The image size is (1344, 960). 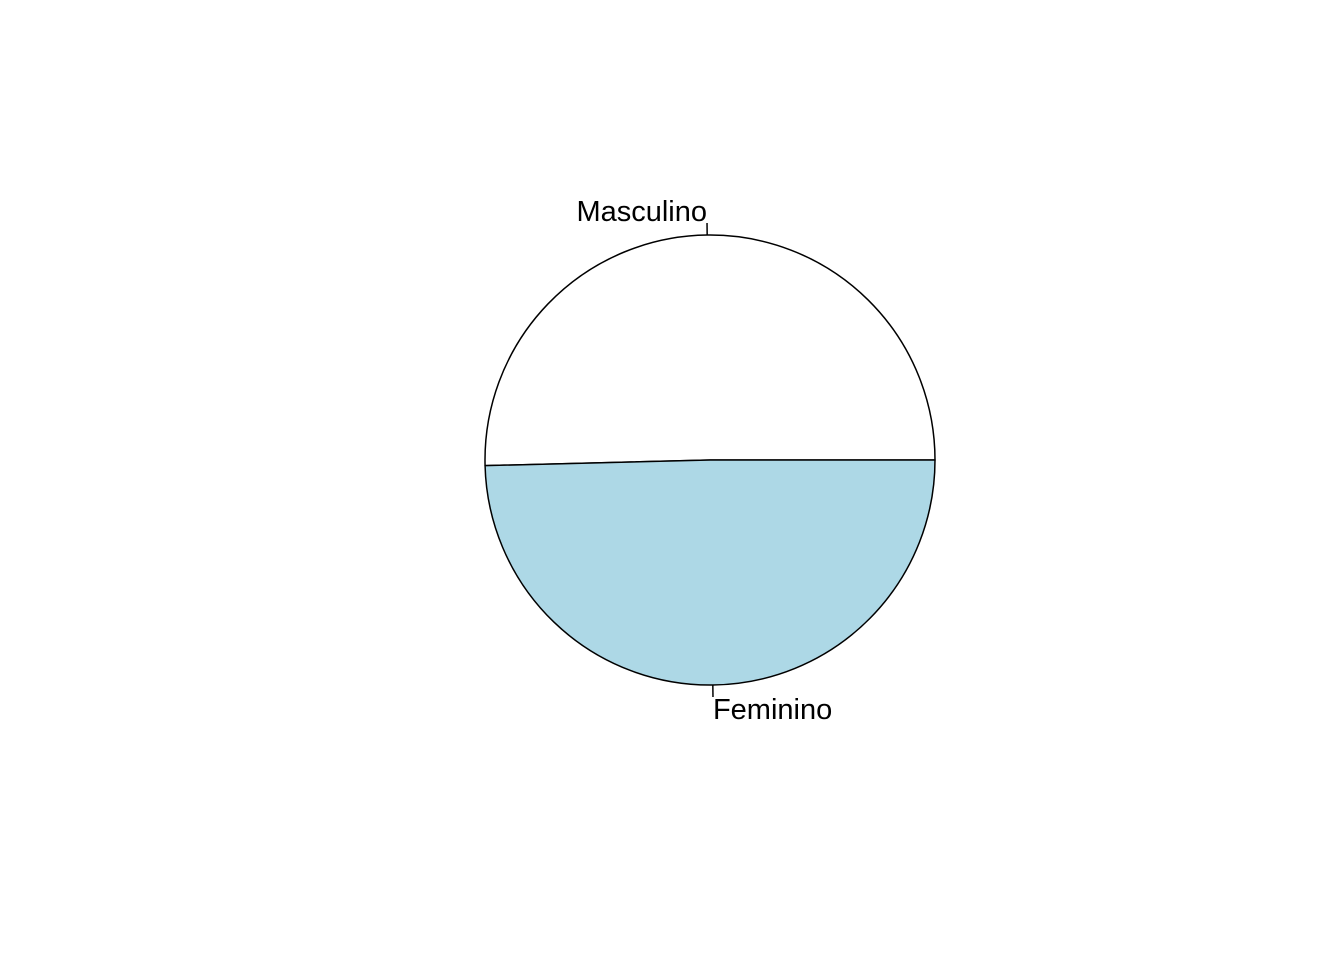 I want to click on pie-label-ticks, so click(x=710, y=460).